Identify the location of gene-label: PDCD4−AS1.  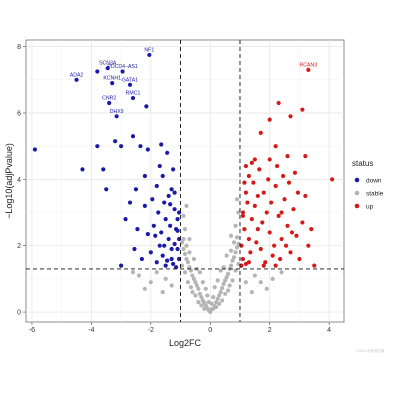
(122, 67).